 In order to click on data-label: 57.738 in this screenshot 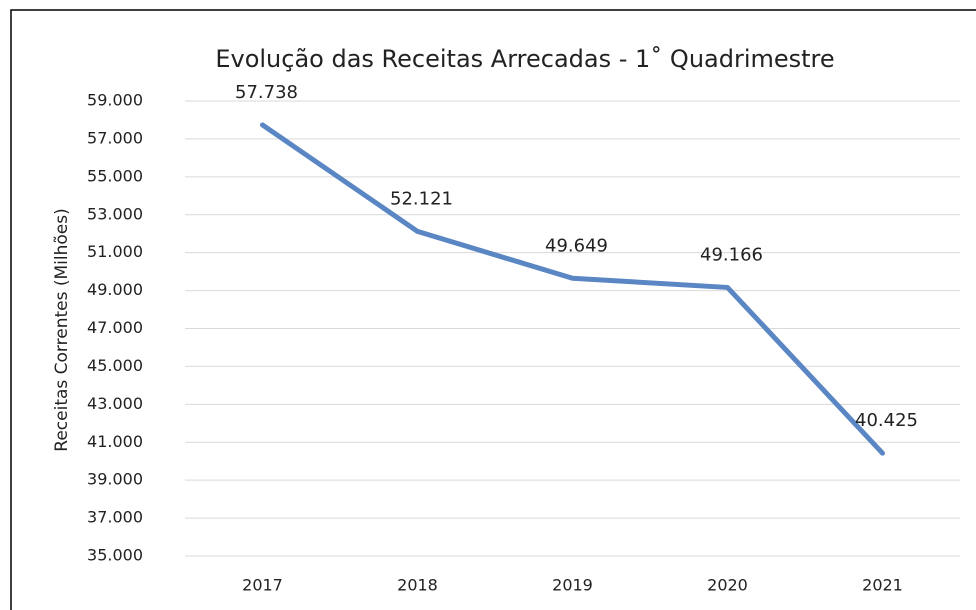, I will do `click(266, 92)`.